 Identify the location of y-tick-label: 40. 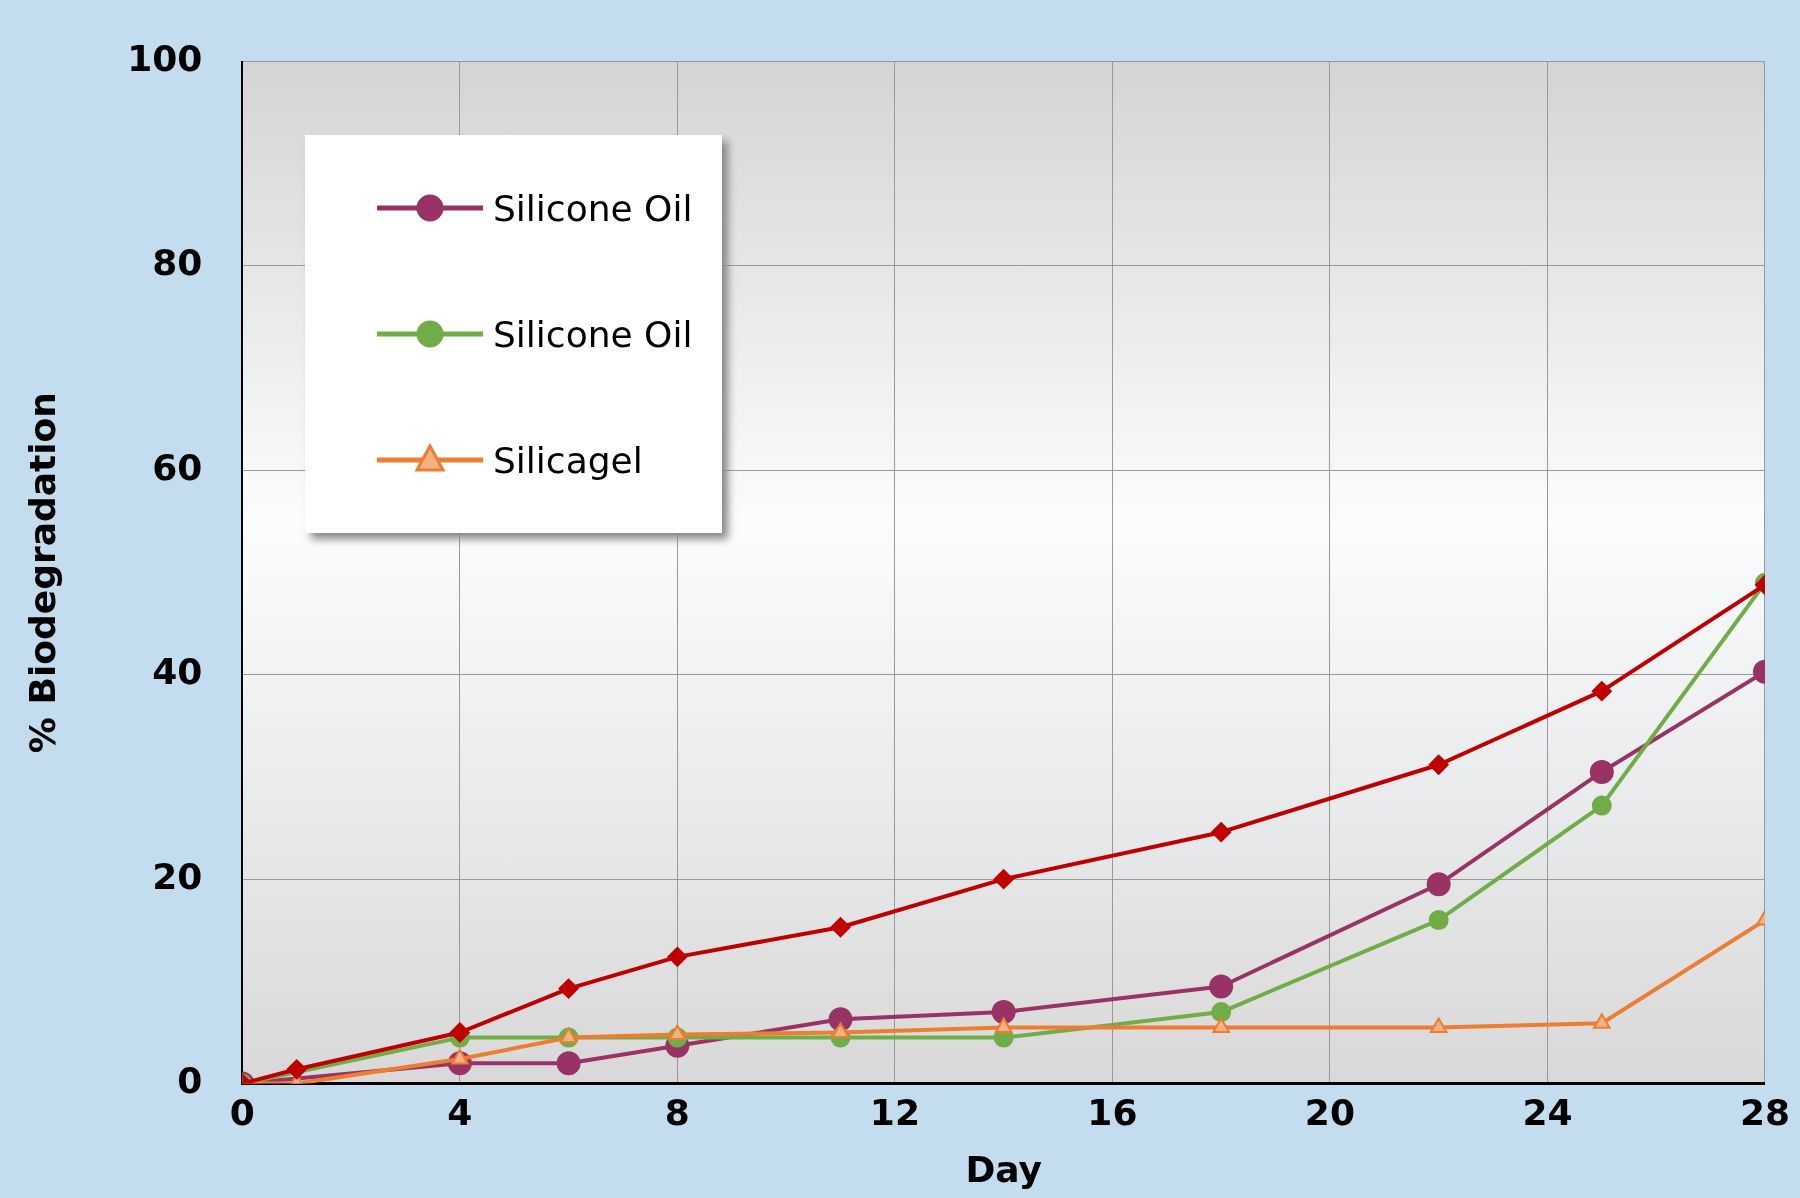
(177, 672).